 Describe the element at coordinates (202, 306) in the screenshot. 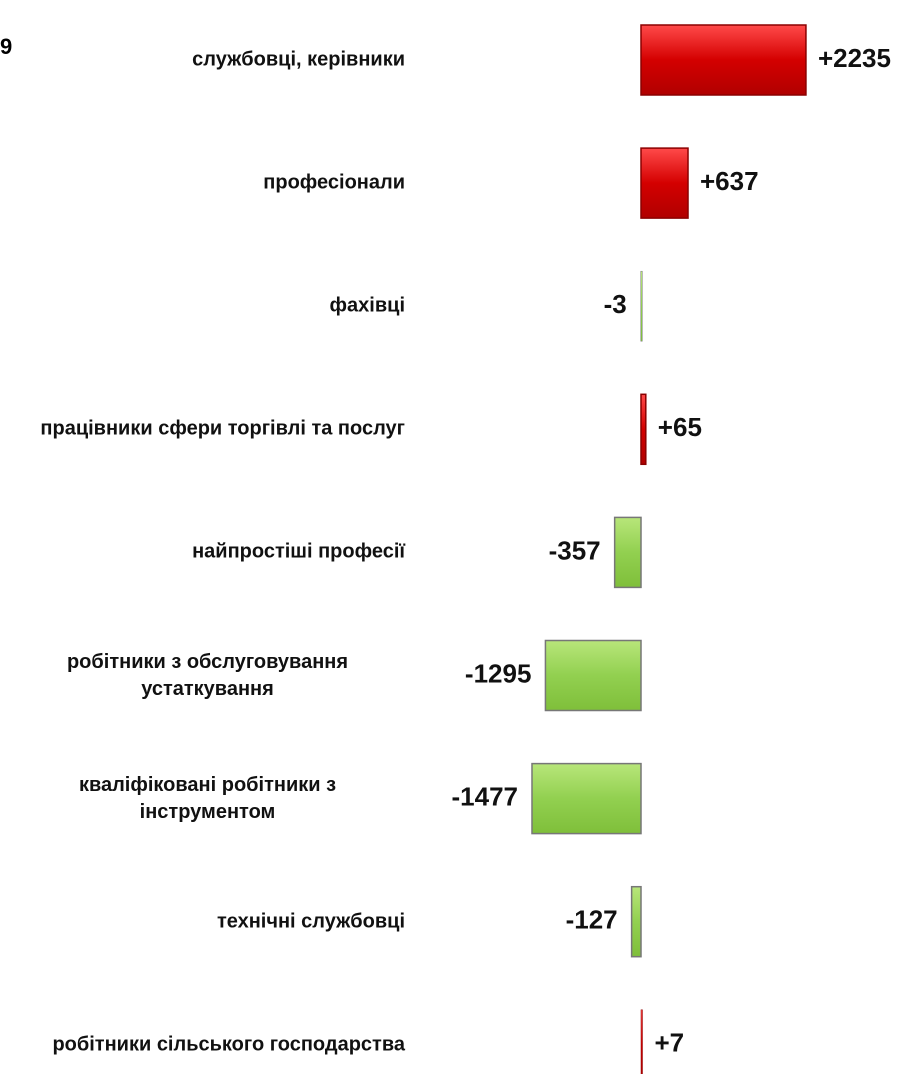

I see `category-label-box: фахівці` at that location.